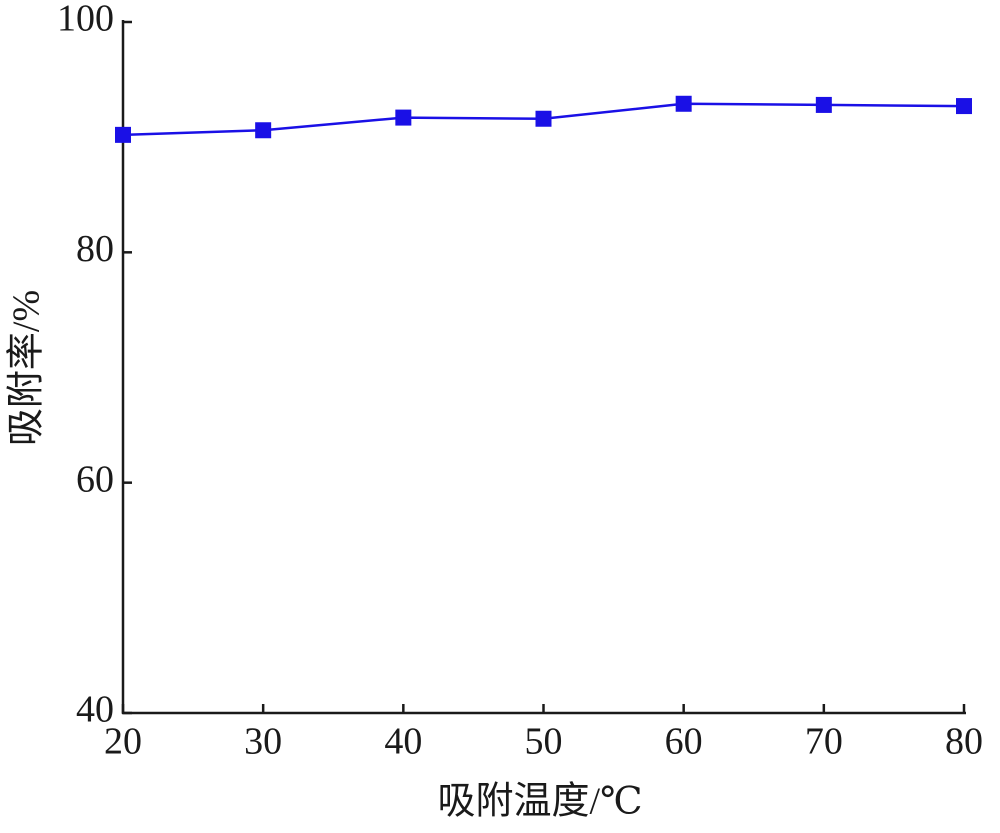  I want to click on x-tick-label: 20, so click(123, 742).